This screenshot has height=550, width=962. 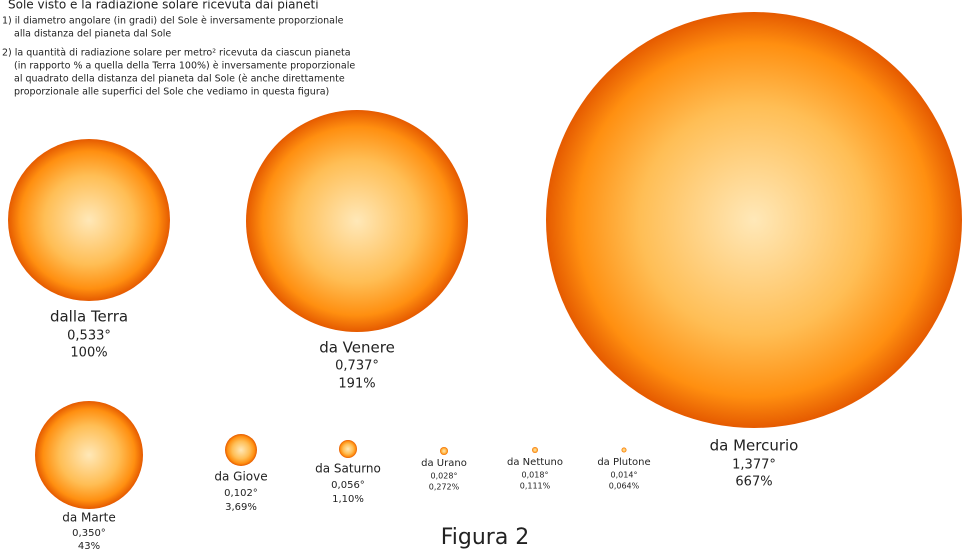 What do you see at coordinates (754, 446) in the screenshot?
I see `sun-label: da Mercurio` at bounding box center [754, 446].